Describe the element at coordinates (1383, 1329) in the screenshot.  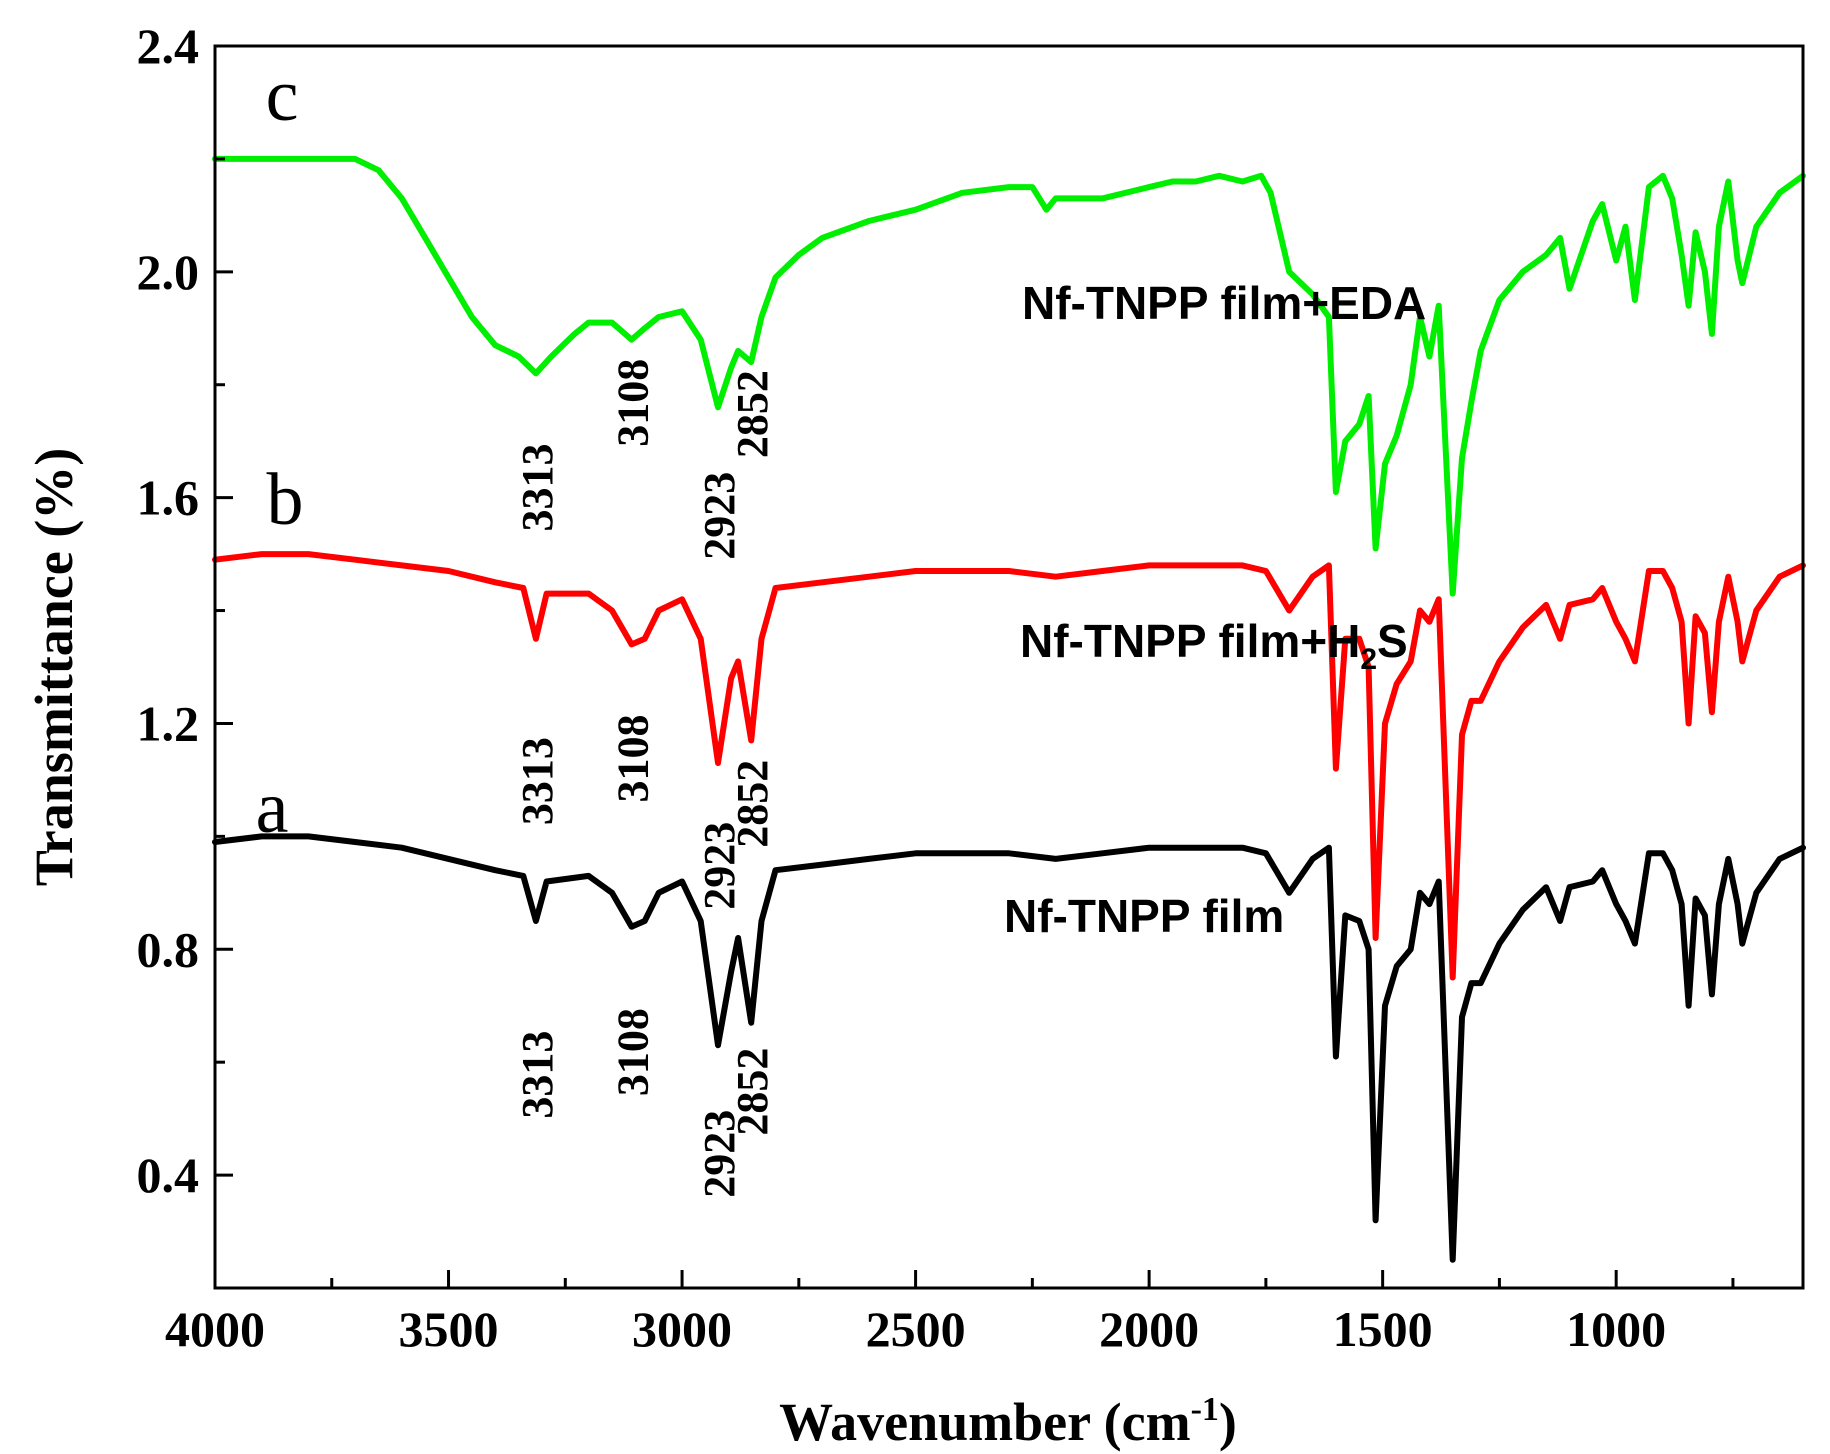
I see `x-tick-label-1500: 1500` at that location.